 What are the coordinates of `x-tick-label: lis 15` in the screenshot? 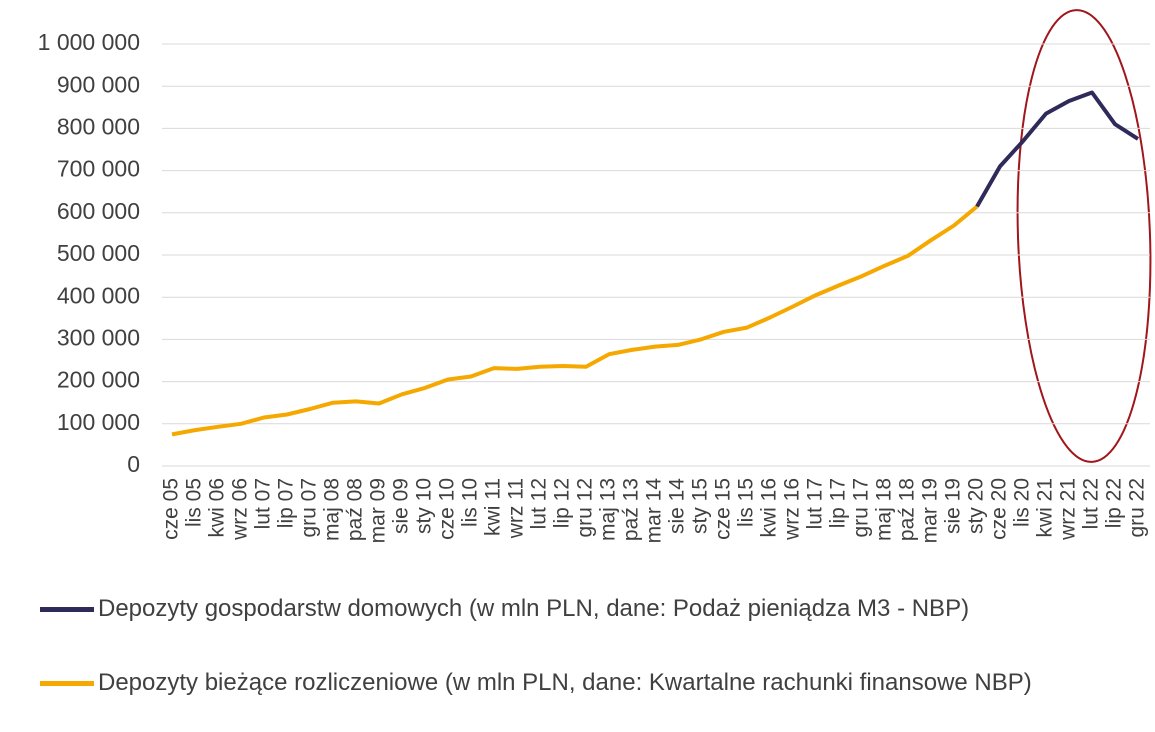 It's located at (746, 502).